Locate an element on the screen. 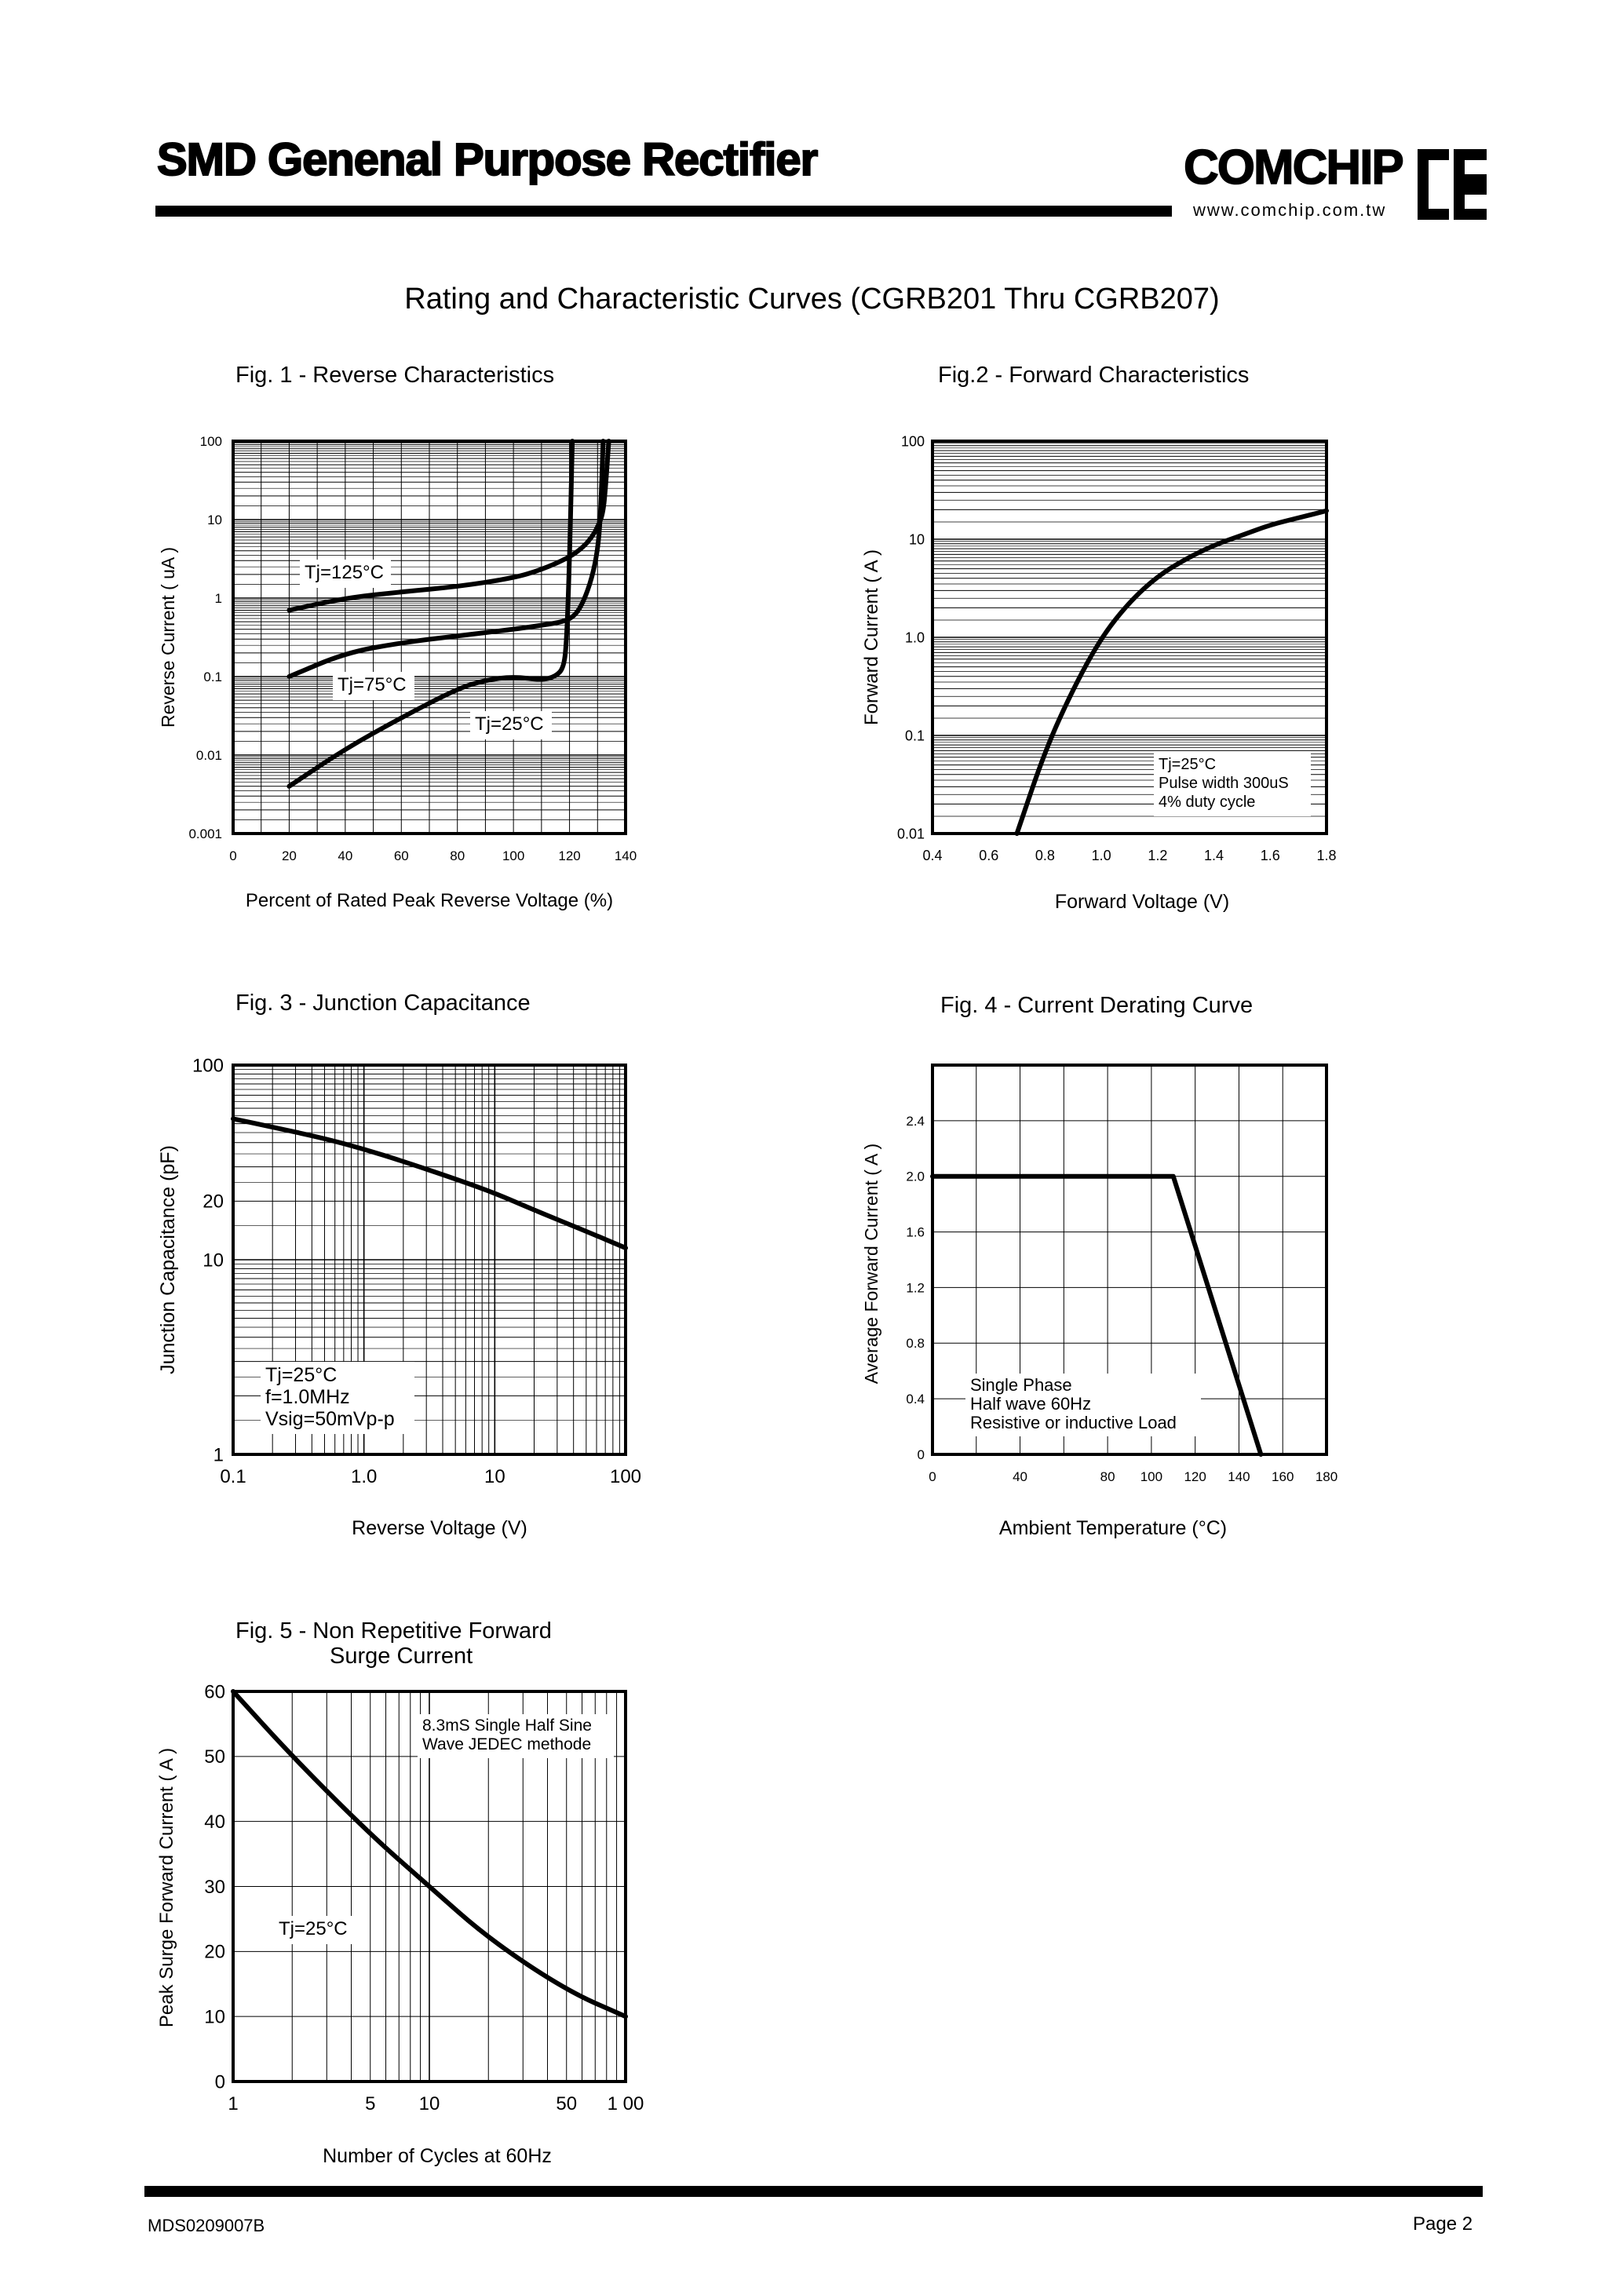 Image resolution: width=1624 pixels, height=2295 pixels. fig2-x-tick-label: 0.6 is located at coordinates (989, 855).